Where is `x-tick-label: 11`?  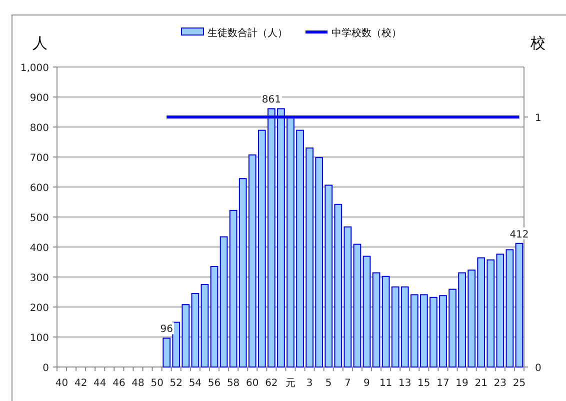
x-tick-label: 11 is located at coordinates (385, 383).